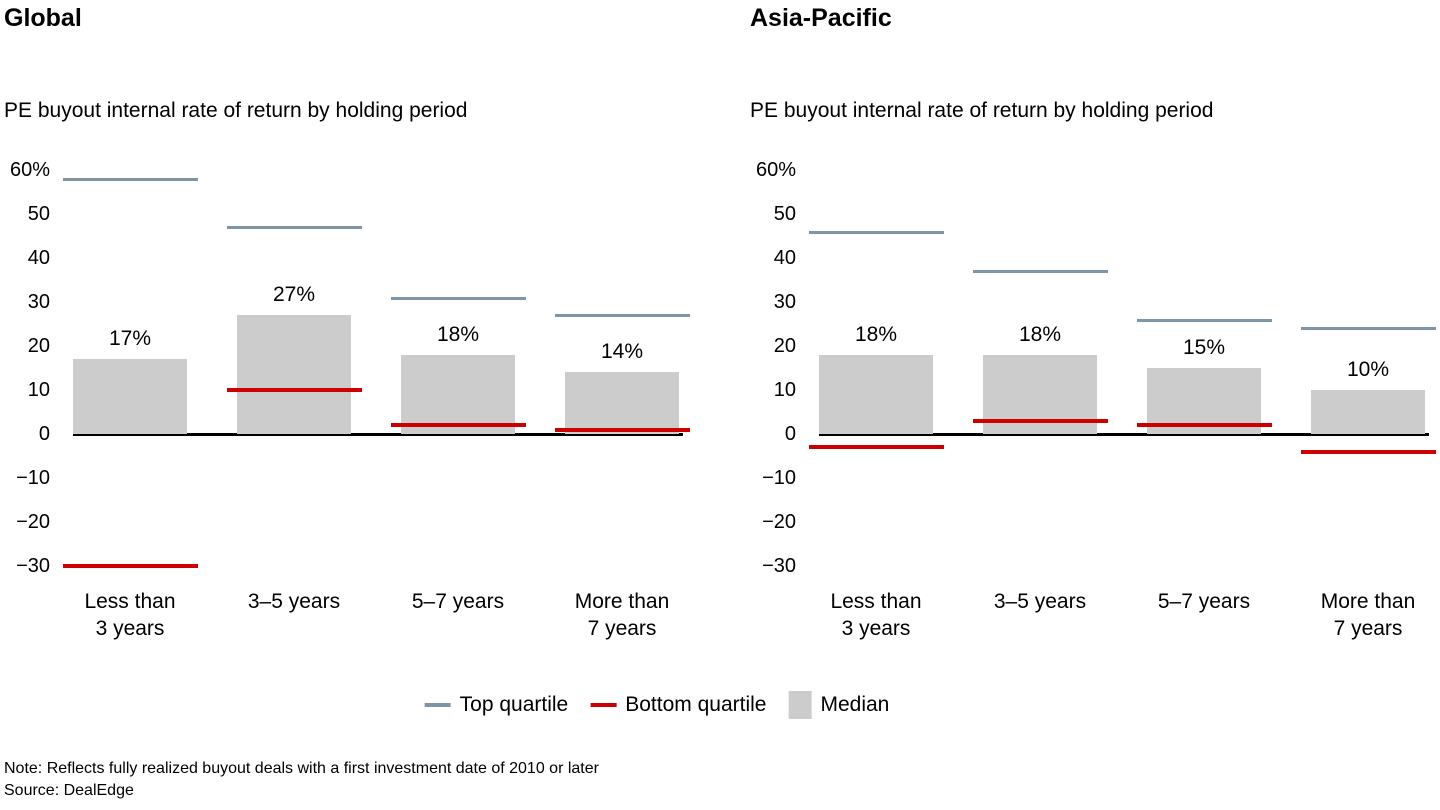 The width and height of the screenshot is (1440, 810). I want to click on bottom-quartile-line-swatch-icon, so click(603, 705).